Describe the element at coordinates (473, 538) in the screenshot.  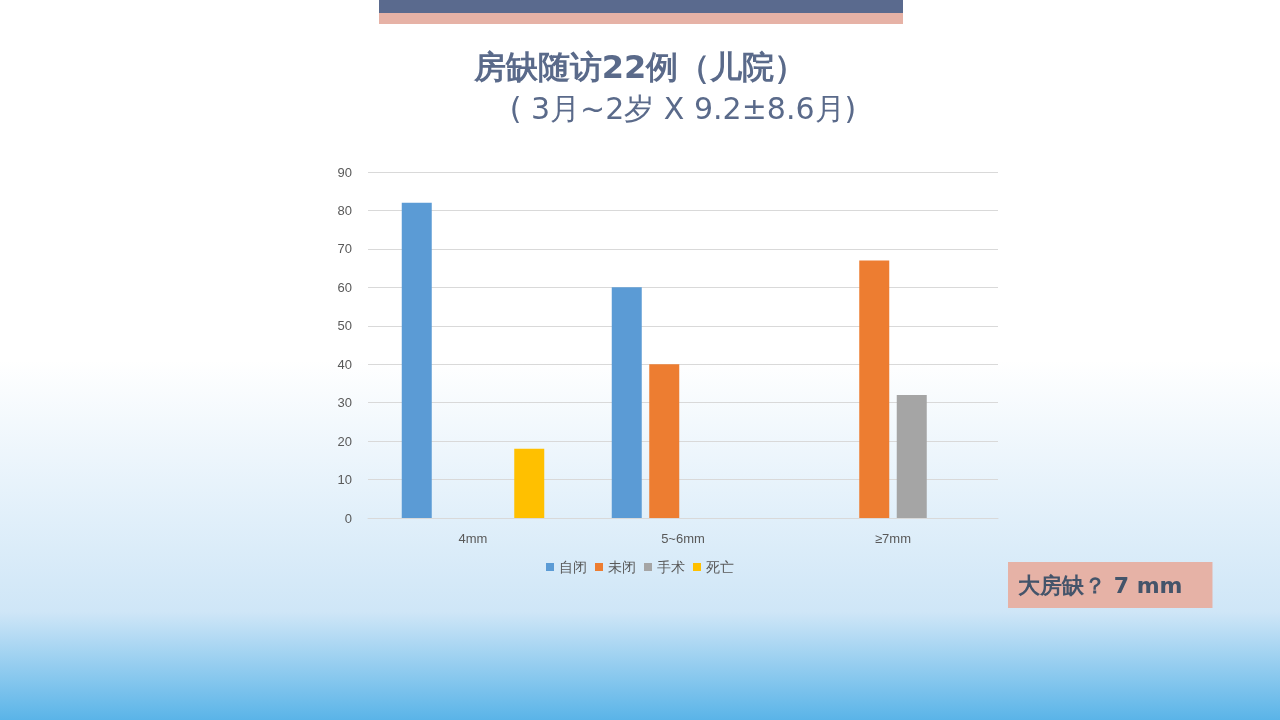
I see `x-tick-label: 4mm` at that location.